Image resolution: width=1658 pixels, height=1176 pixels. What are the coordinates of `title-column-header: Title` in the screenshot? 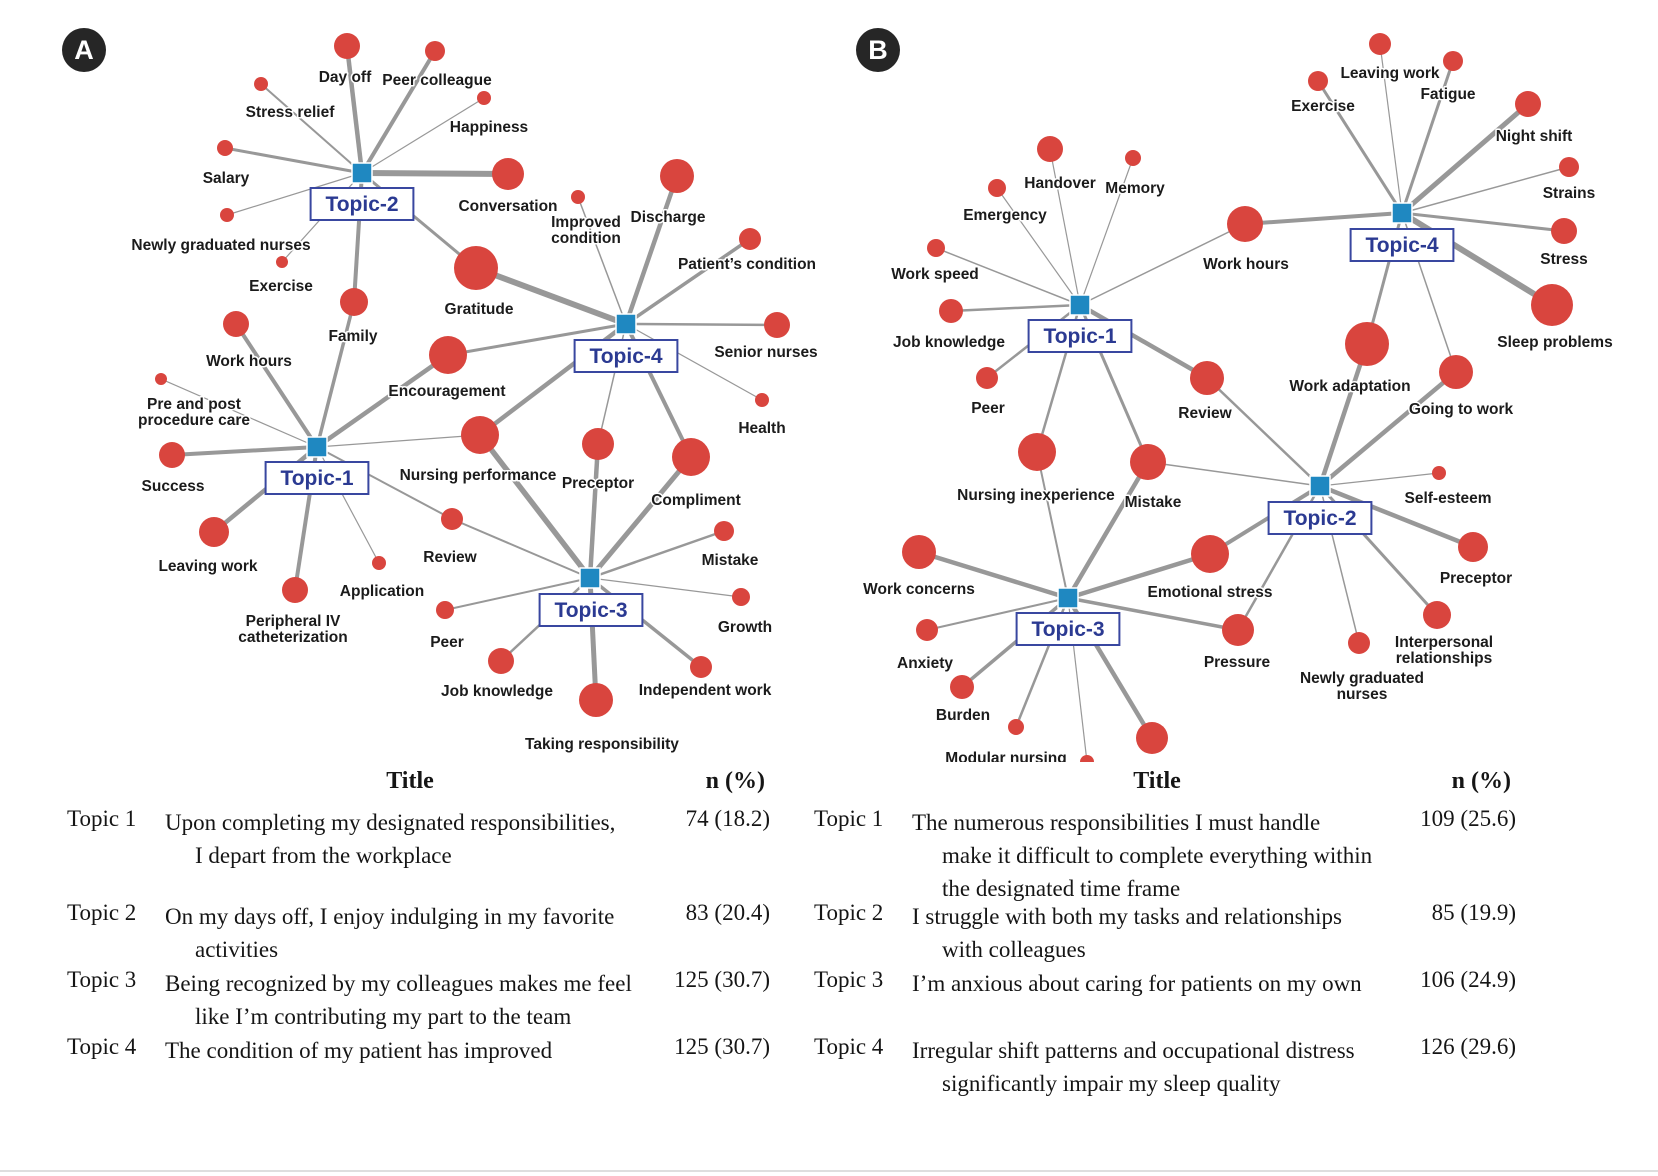 It's located at (1157, 781).